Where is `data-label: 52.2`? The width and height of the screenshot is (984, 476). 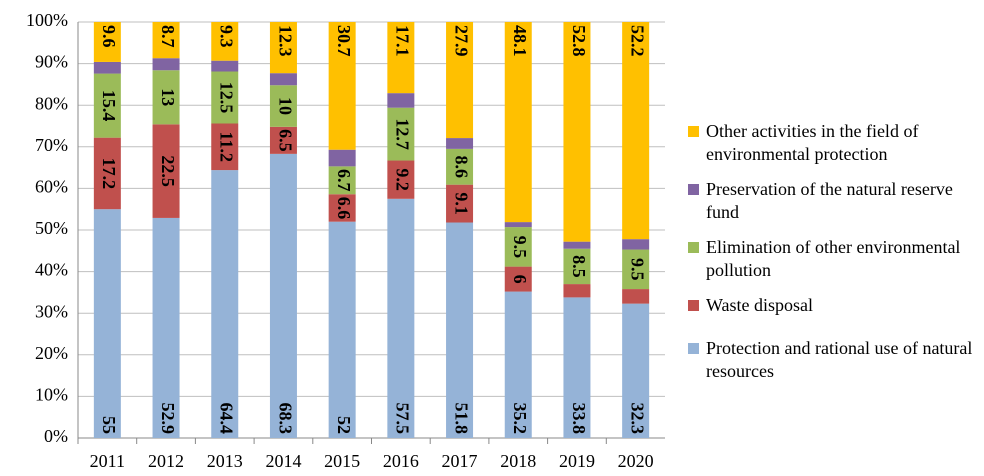 data-label: 52.2 is located at coordinates (638, 41).